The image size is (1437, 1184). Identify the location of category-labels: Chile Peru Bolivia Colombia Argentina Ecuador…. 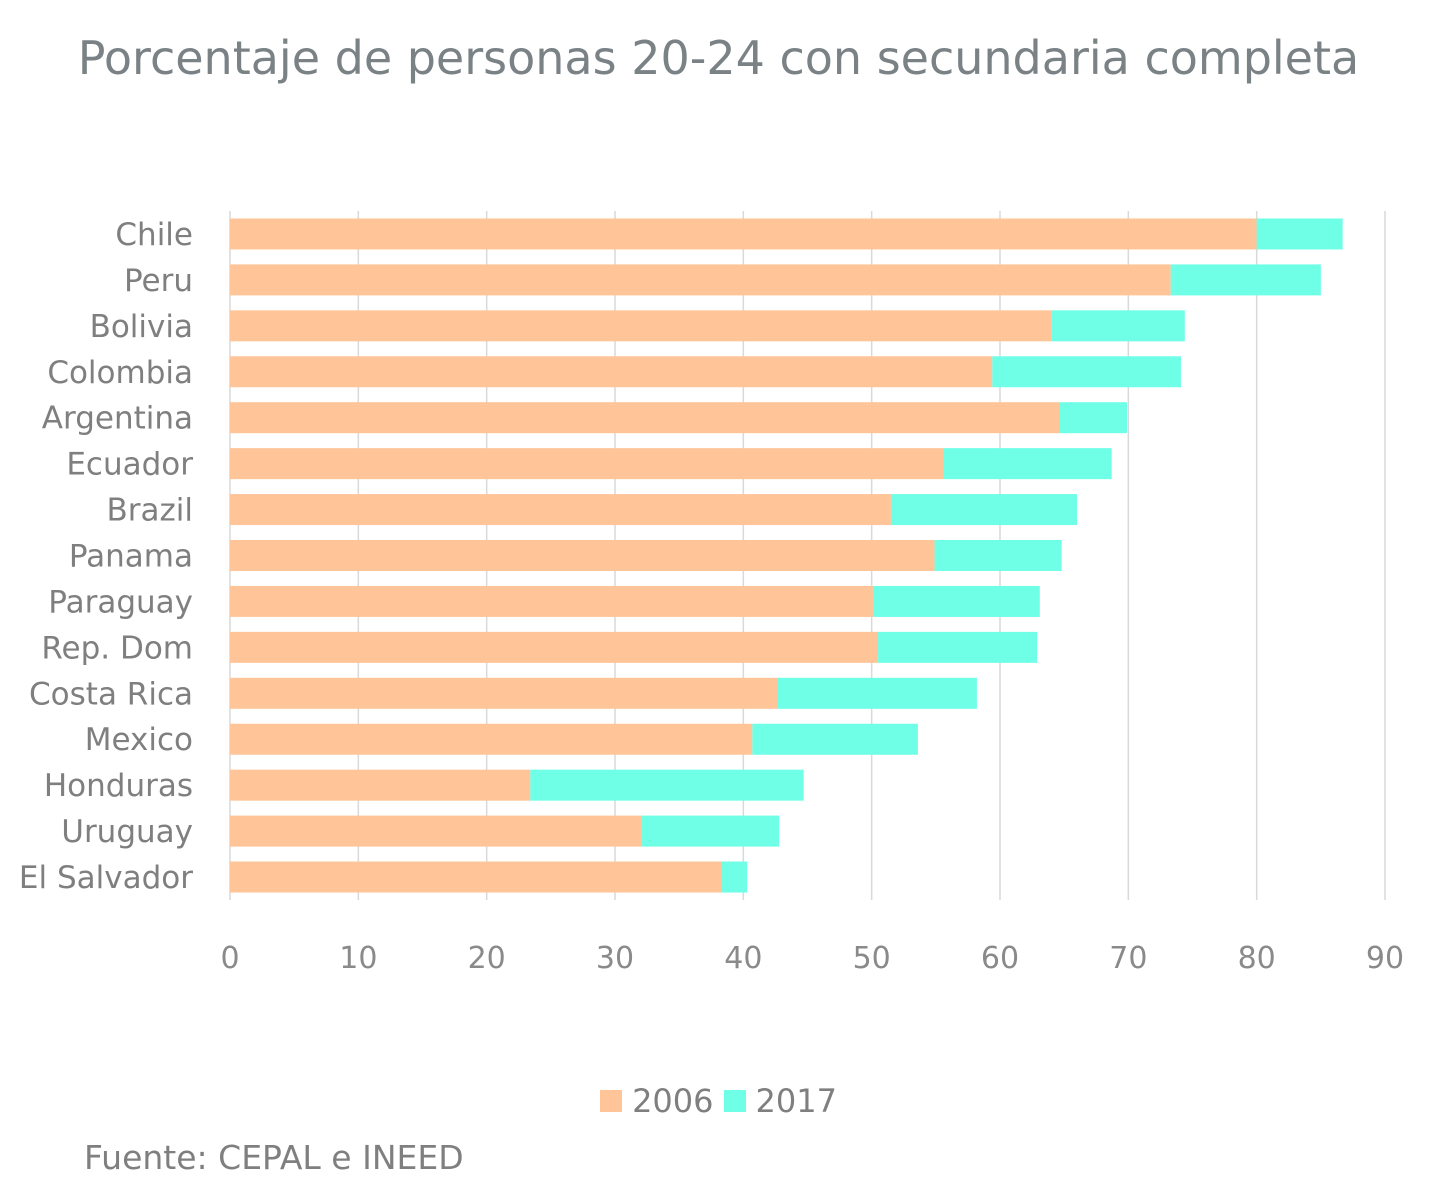
(106, 556).